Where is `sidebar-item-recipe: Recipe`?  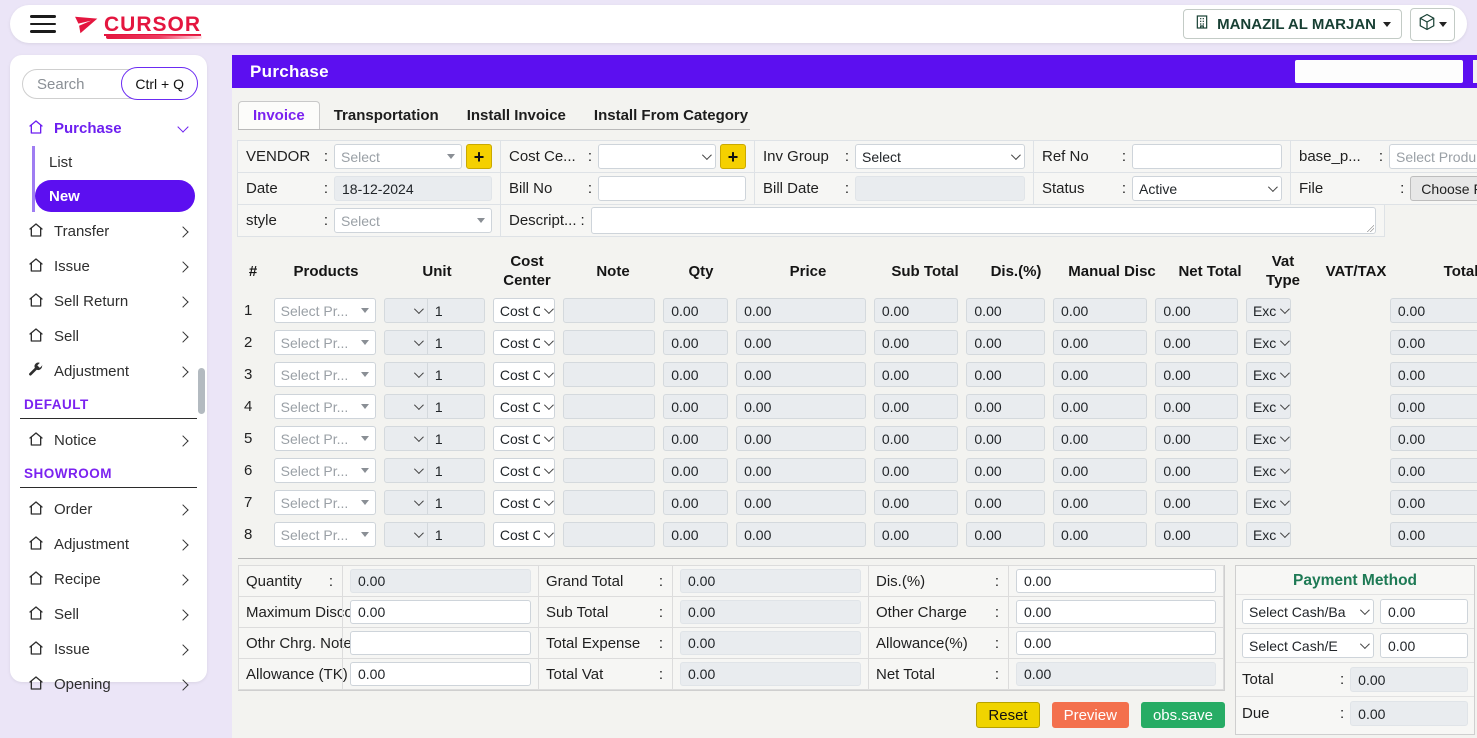
sidebar-item-recipe: Recipe is located at coordinates (108, 579).